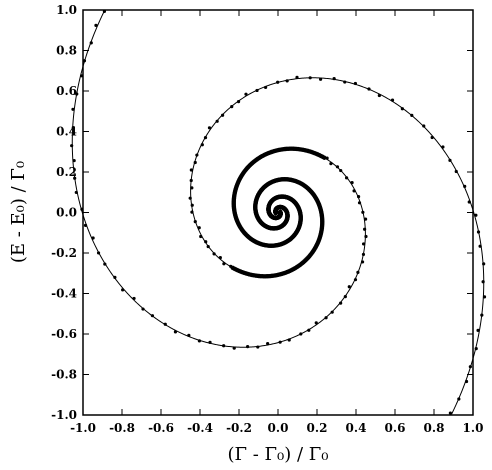  Describe the element at coordinates (161, 428) in the screenshot. I see `x-tick-label: -0.6` at that location.